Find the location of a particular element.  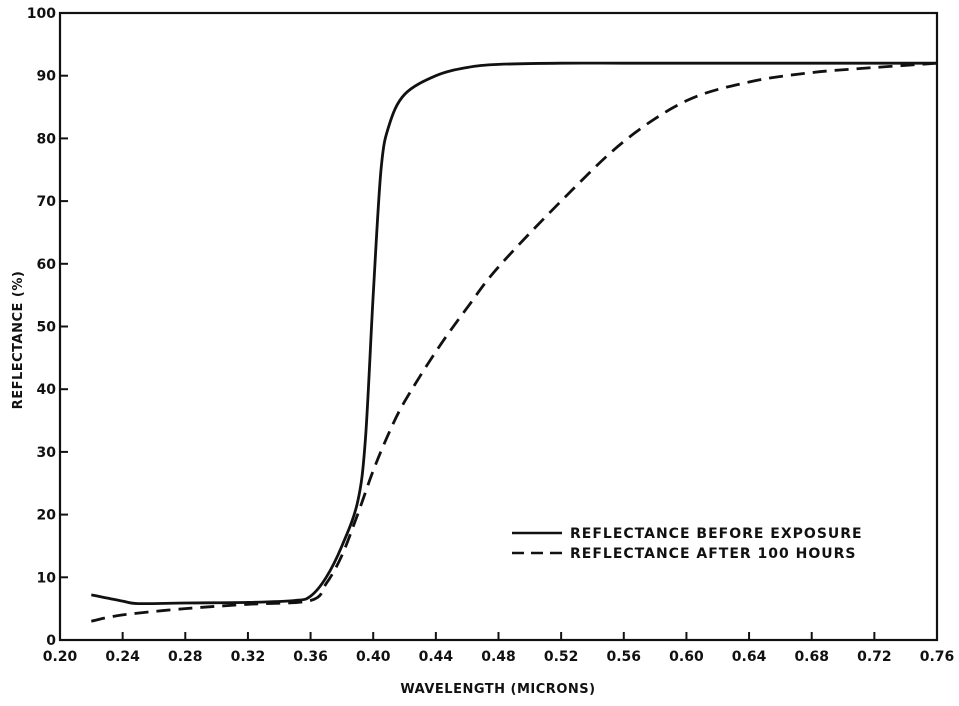

x-tick-label: 0.68 is located at coordinates (811, 657).